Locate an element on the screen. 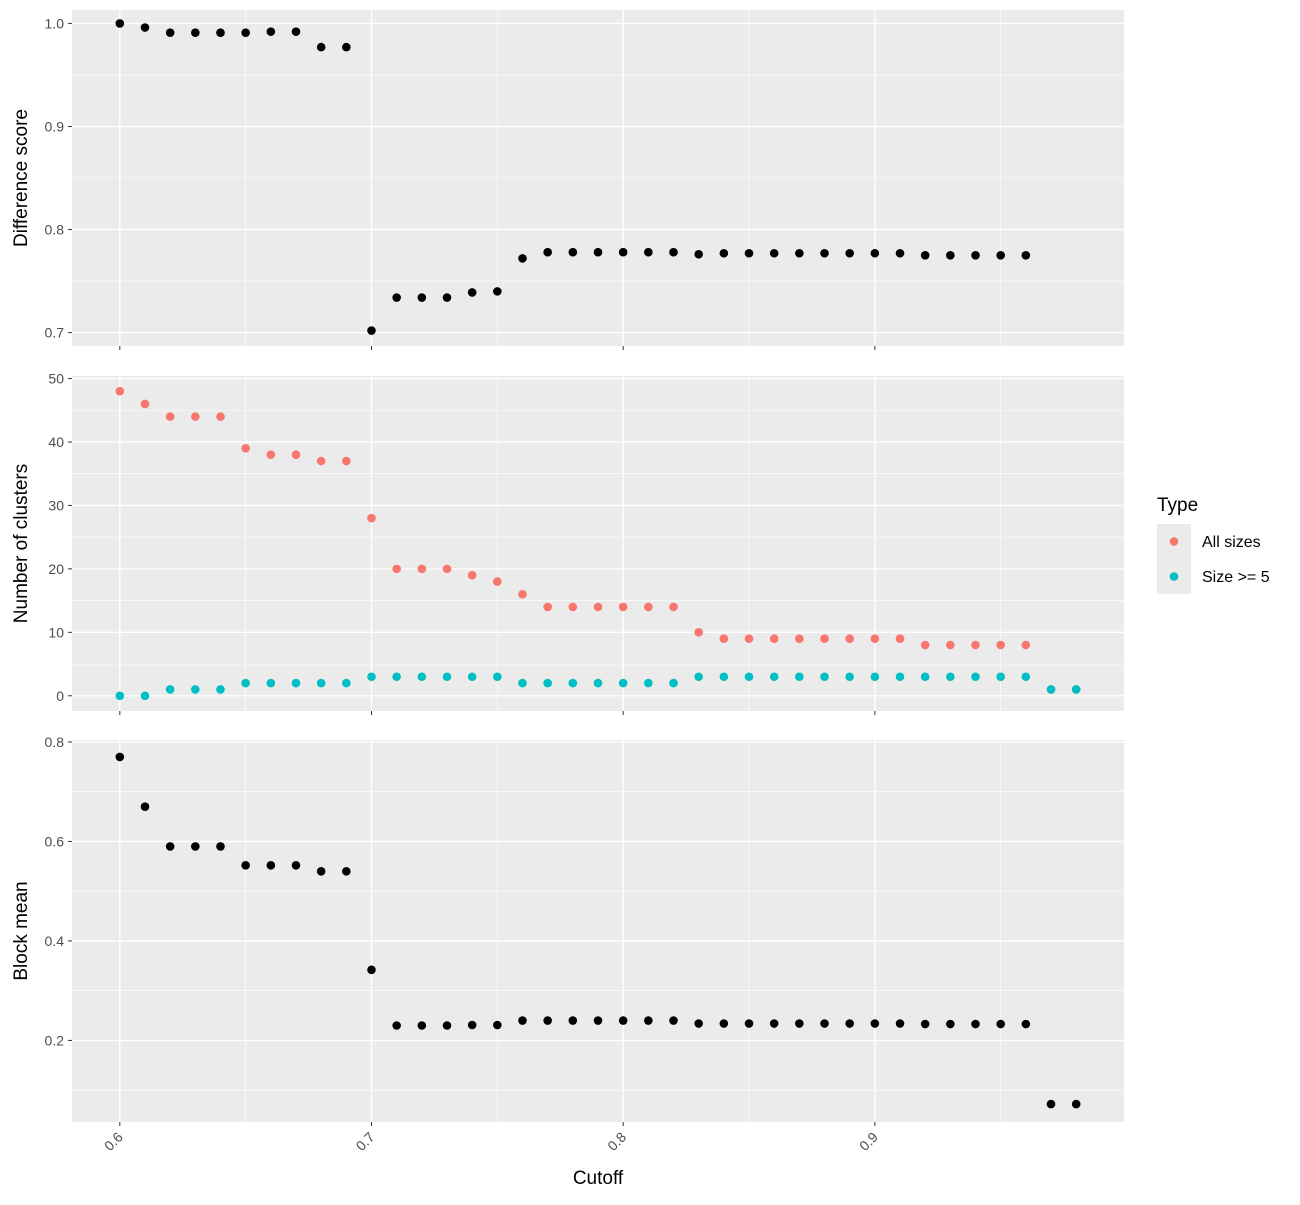 The image size is (1300, 1205). y-tick-label: 50 is located at coordinates (56, 379).